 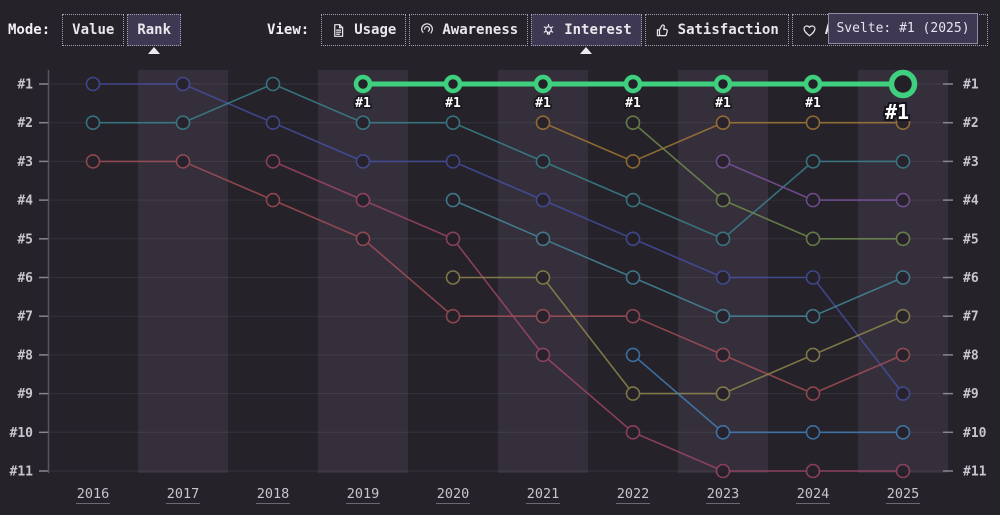 I want to click on data-point-sage-2022, so click(x=633, y=123).